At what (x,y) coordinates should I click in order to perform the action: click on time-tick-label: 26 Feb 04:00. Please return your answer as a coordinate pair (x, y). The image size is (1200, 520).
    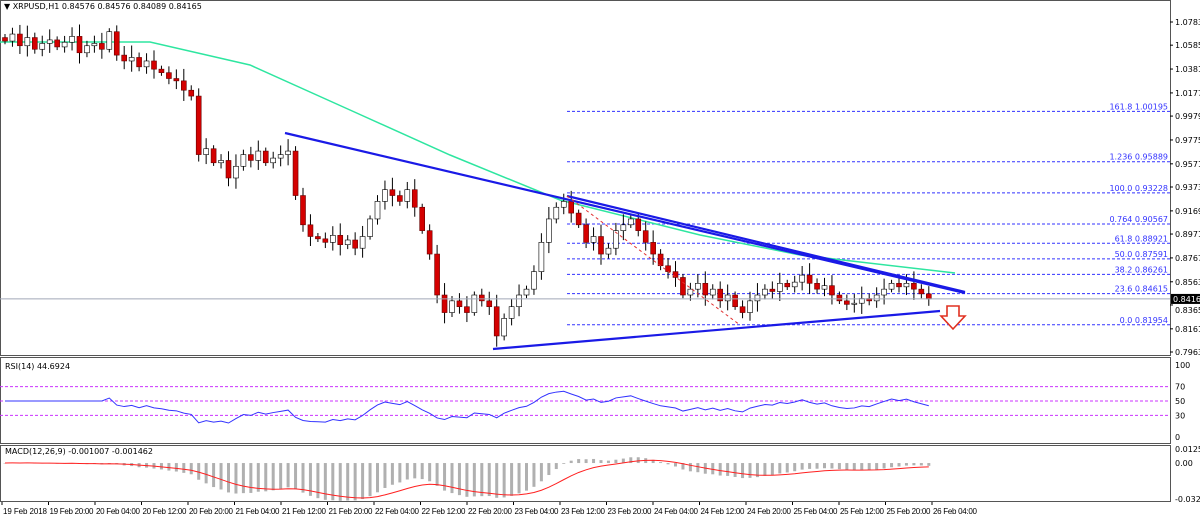
    Looking at the image, I should click on (955, 511).